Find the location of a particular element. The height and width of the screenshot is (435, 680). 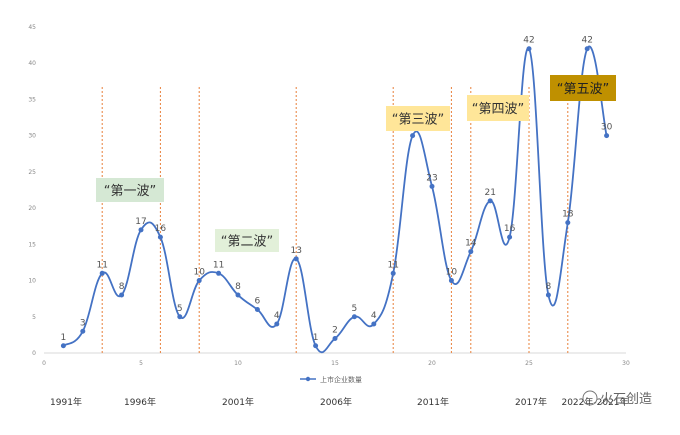

y-tick-label: 25 is located at coordinates (32, 172).